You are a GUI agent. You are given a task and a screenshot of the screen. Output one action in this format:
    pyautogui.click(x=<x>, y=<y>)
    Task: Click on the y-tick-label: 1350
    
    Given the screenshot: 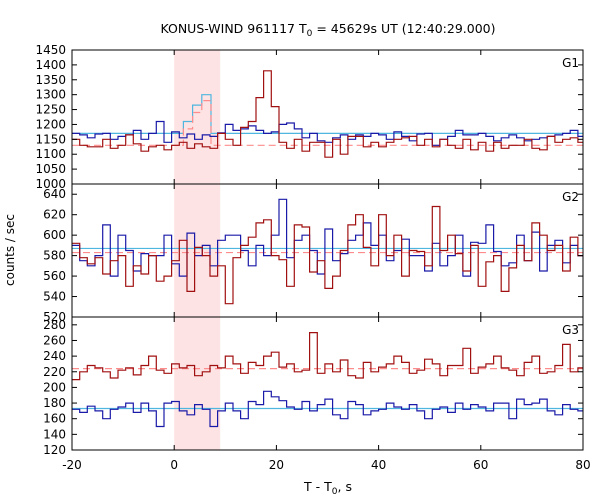 What is the action you would take?
    pyautogui.click(x=50, y=80)
    